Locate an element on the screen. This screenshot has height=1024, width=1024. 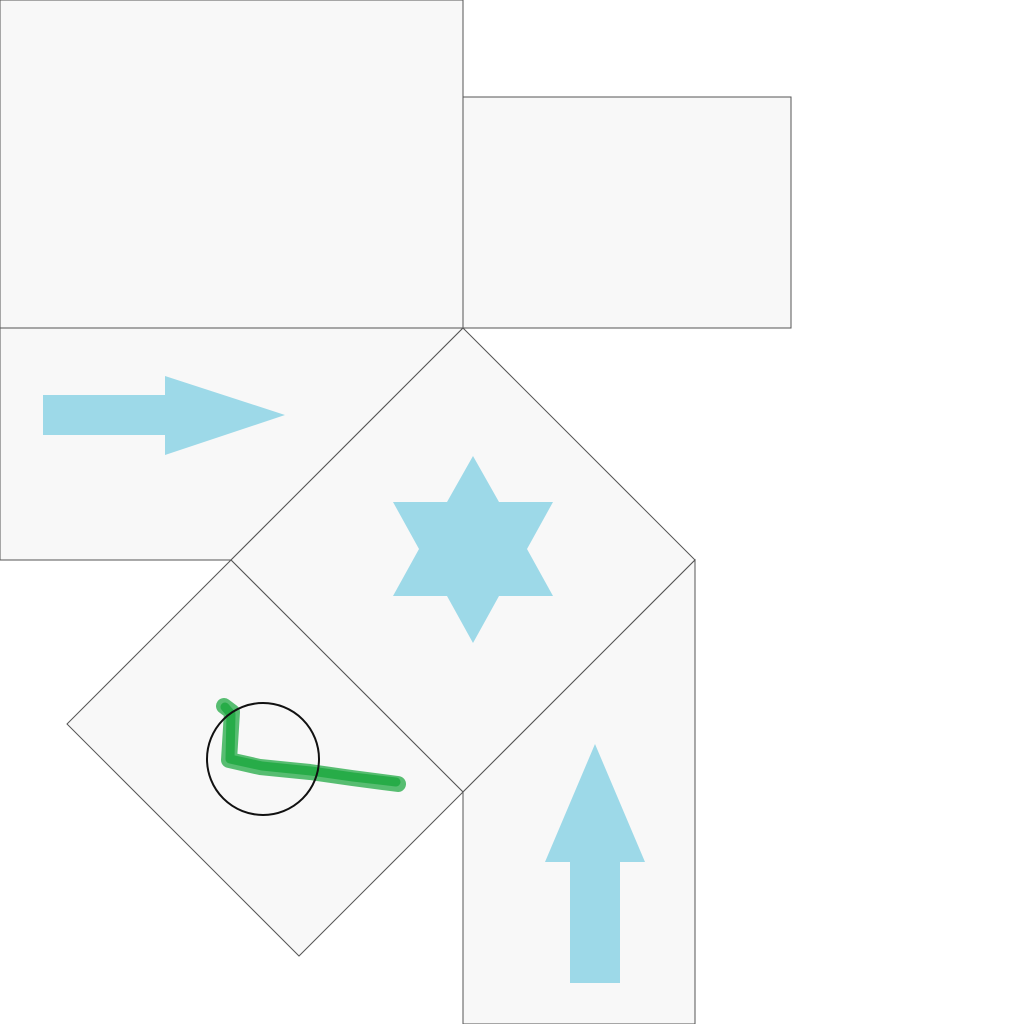
tile-top-left is located at coordinates (232, 164).